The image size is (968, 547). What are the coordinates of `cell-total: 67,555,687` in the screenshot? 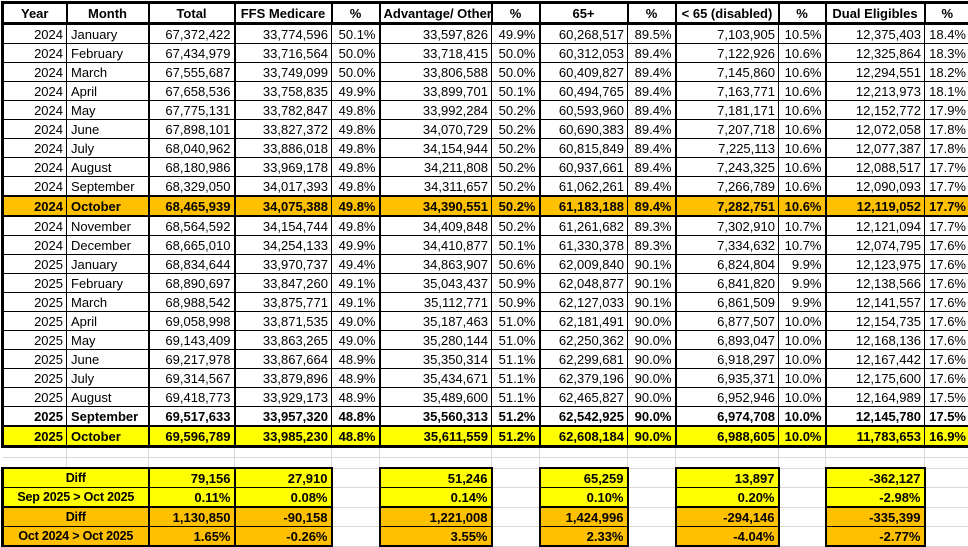 It's located at (192, 72).